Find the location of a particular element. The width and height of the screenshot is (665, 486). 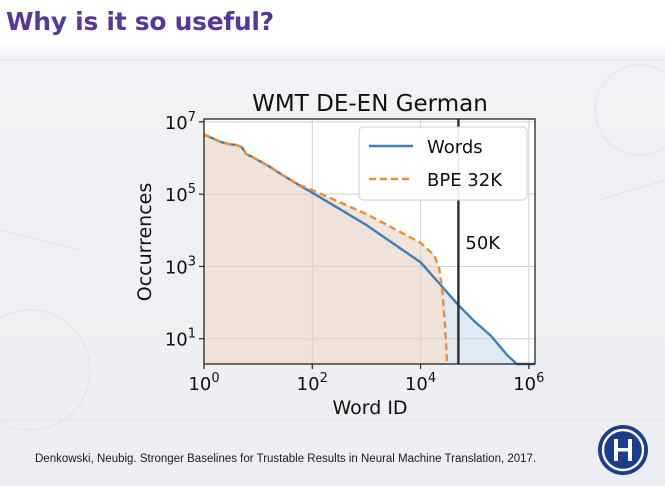

x-tick-label-4: 10⁶ is located at coordinates (528, 383).